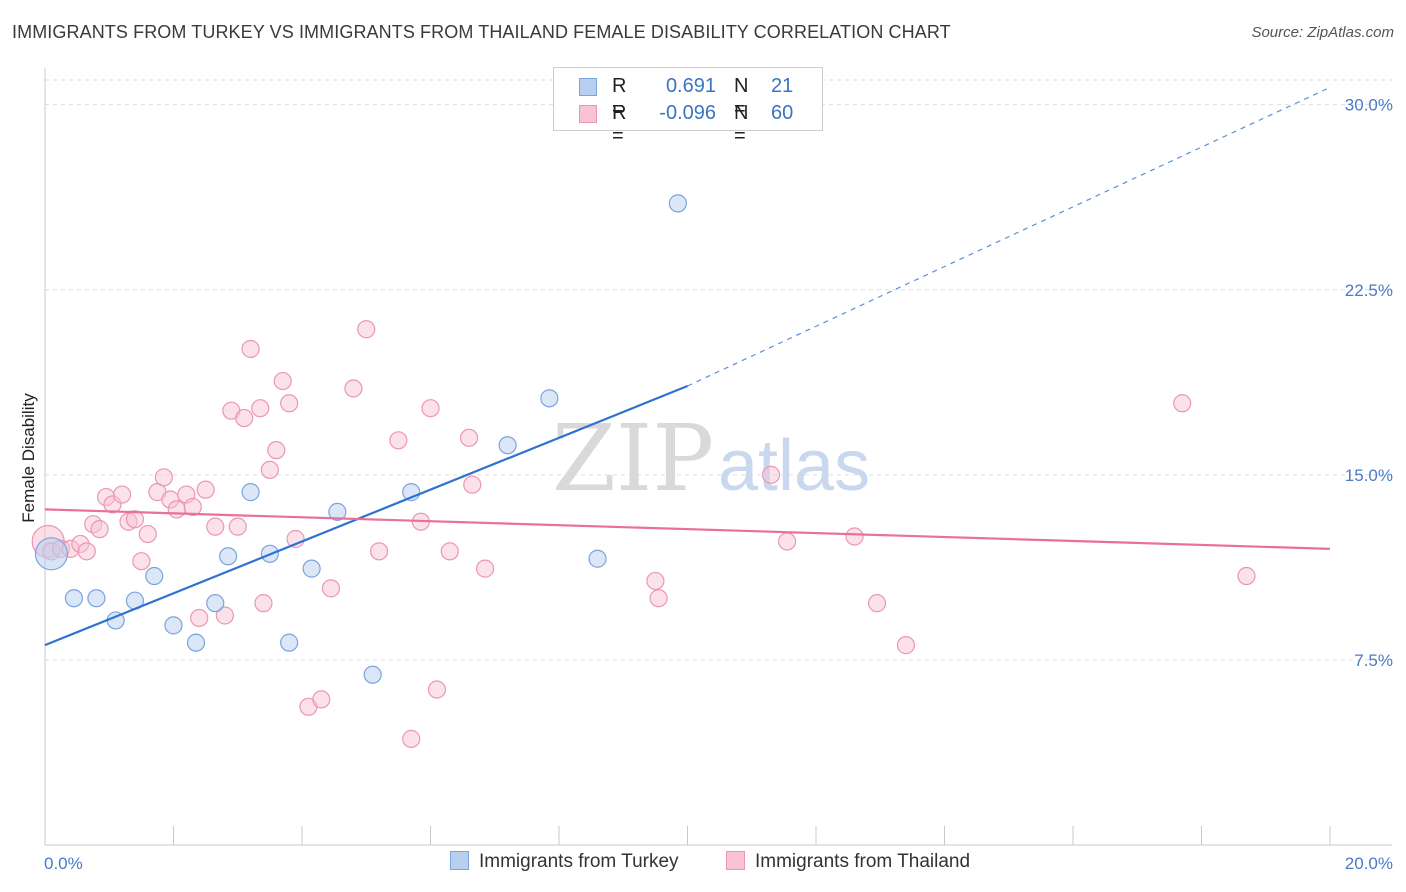 Image resolution: width=1406 pixels, height=892 pixels. Describe the element at coordinates (1369, 290) in the screenshot. I see `y-tick-label: 22.5%` at that location.